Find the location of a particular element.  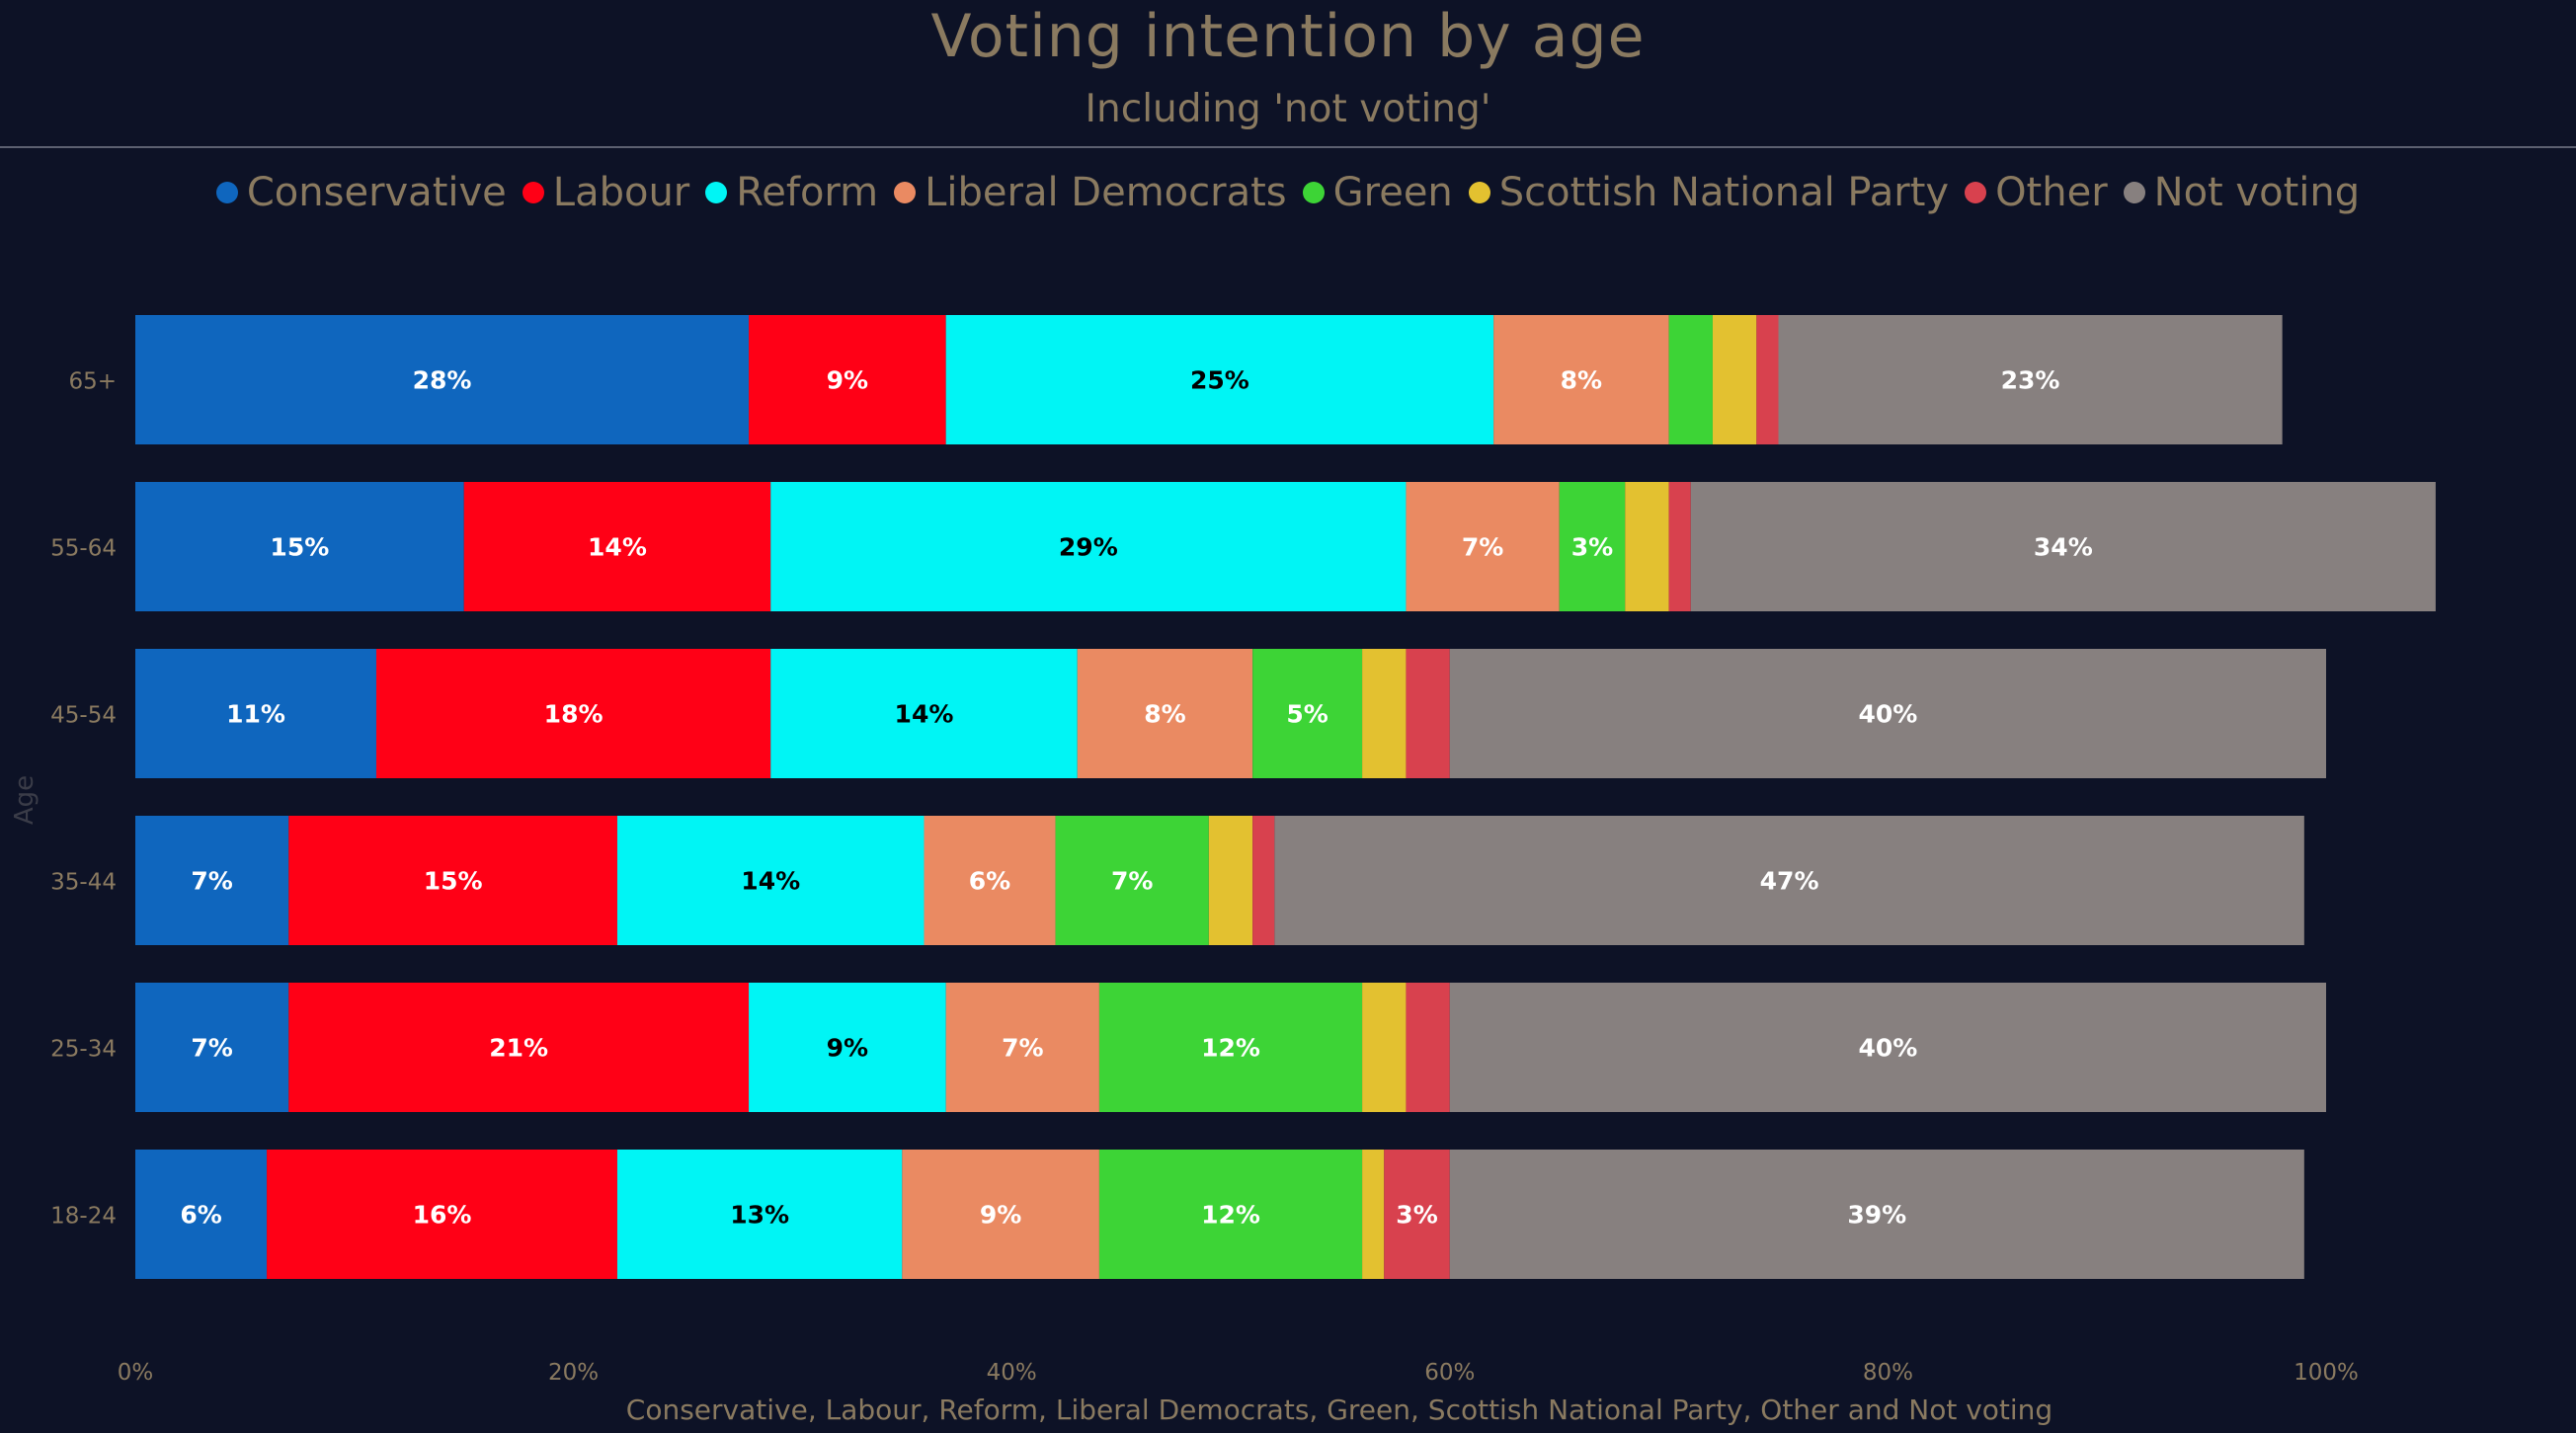

legend-item: Conservative is located at coordinates (361, 193).